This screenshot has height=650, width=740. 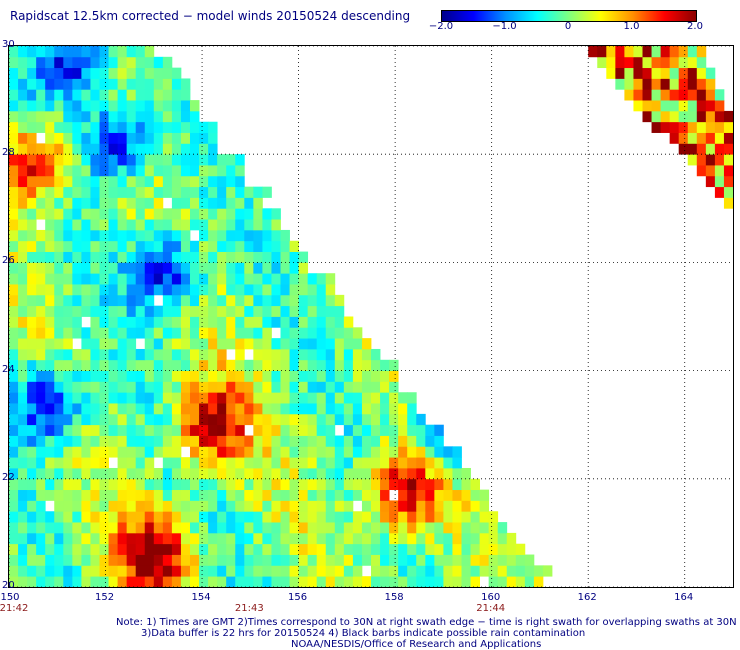 I want to click on latitude-tick-label: 30, so click(x=8, y=44).